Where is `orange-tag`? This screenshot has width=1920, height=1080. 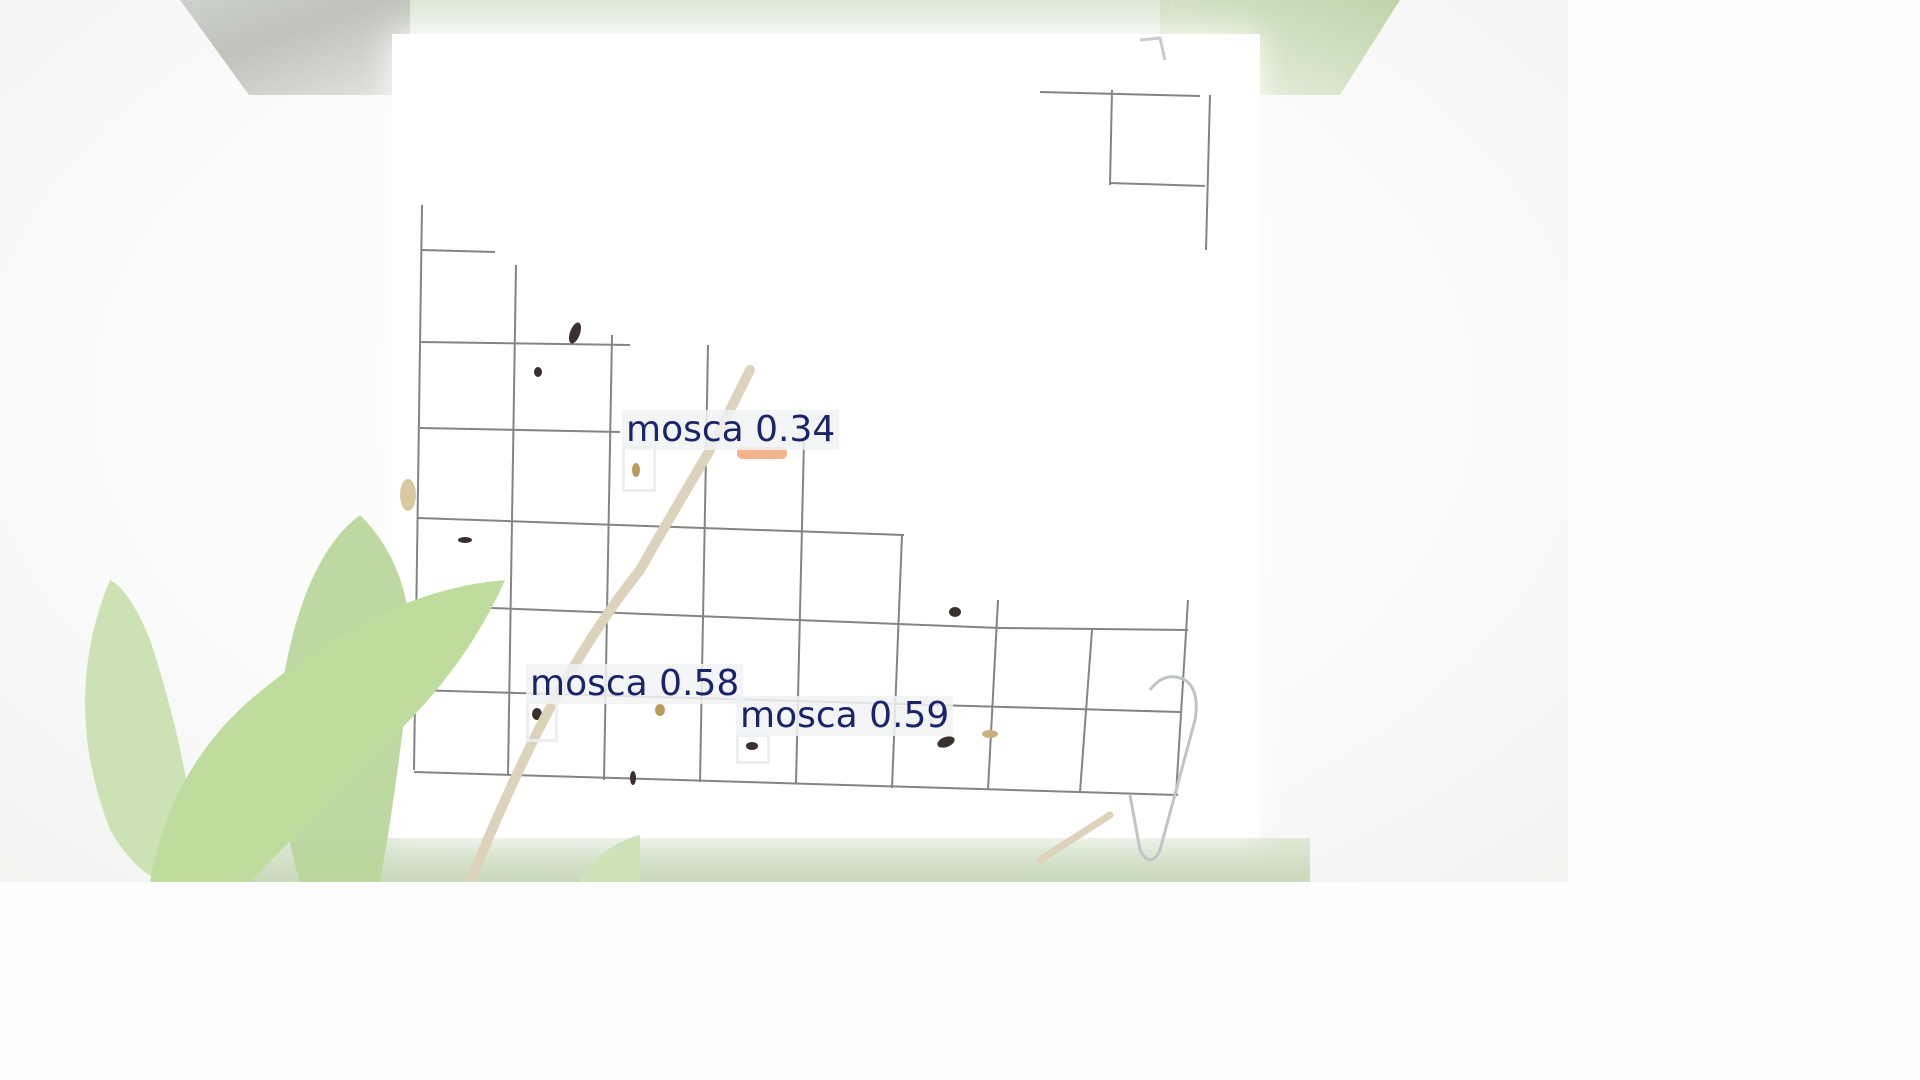
orange-tag is located at coordinates (762, 453).